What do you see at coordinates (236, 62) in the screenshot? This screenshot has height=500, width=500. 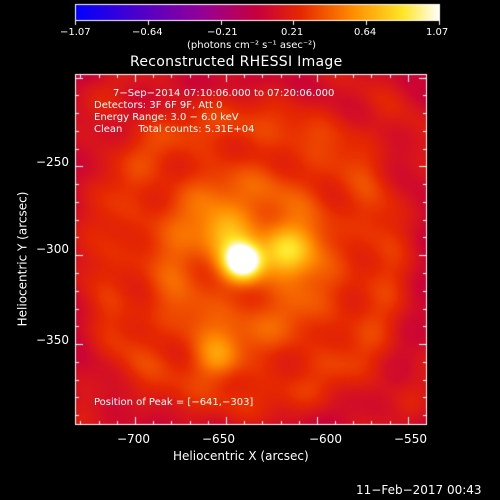 I see `chart-title: Reconstructed RHESSI Image` at bounding box center [236, 62].